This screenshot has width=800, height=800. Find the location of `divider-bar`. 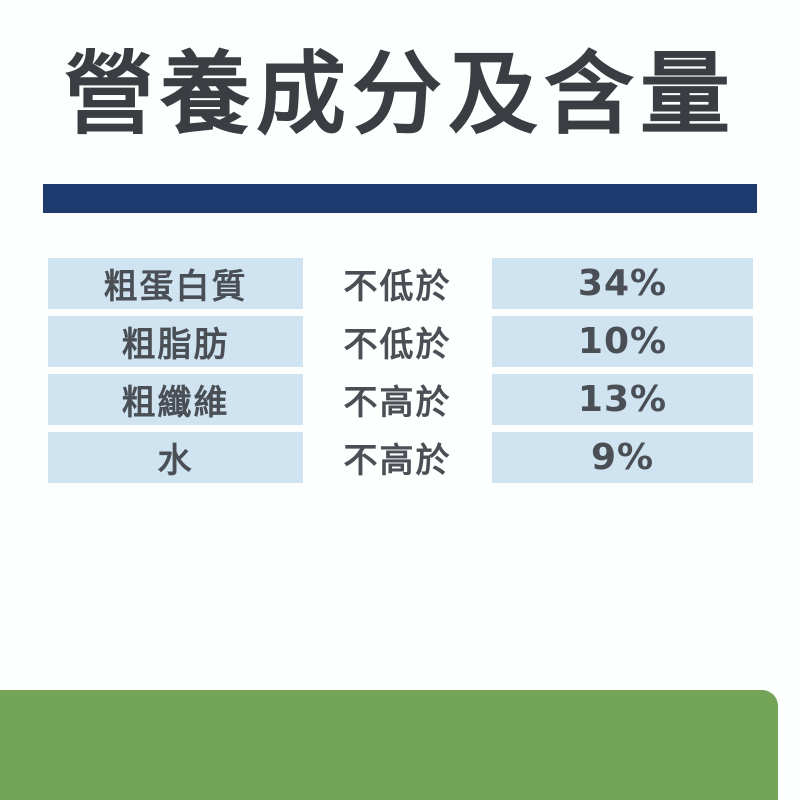

divider-bar is located at coordinates (400, 198).